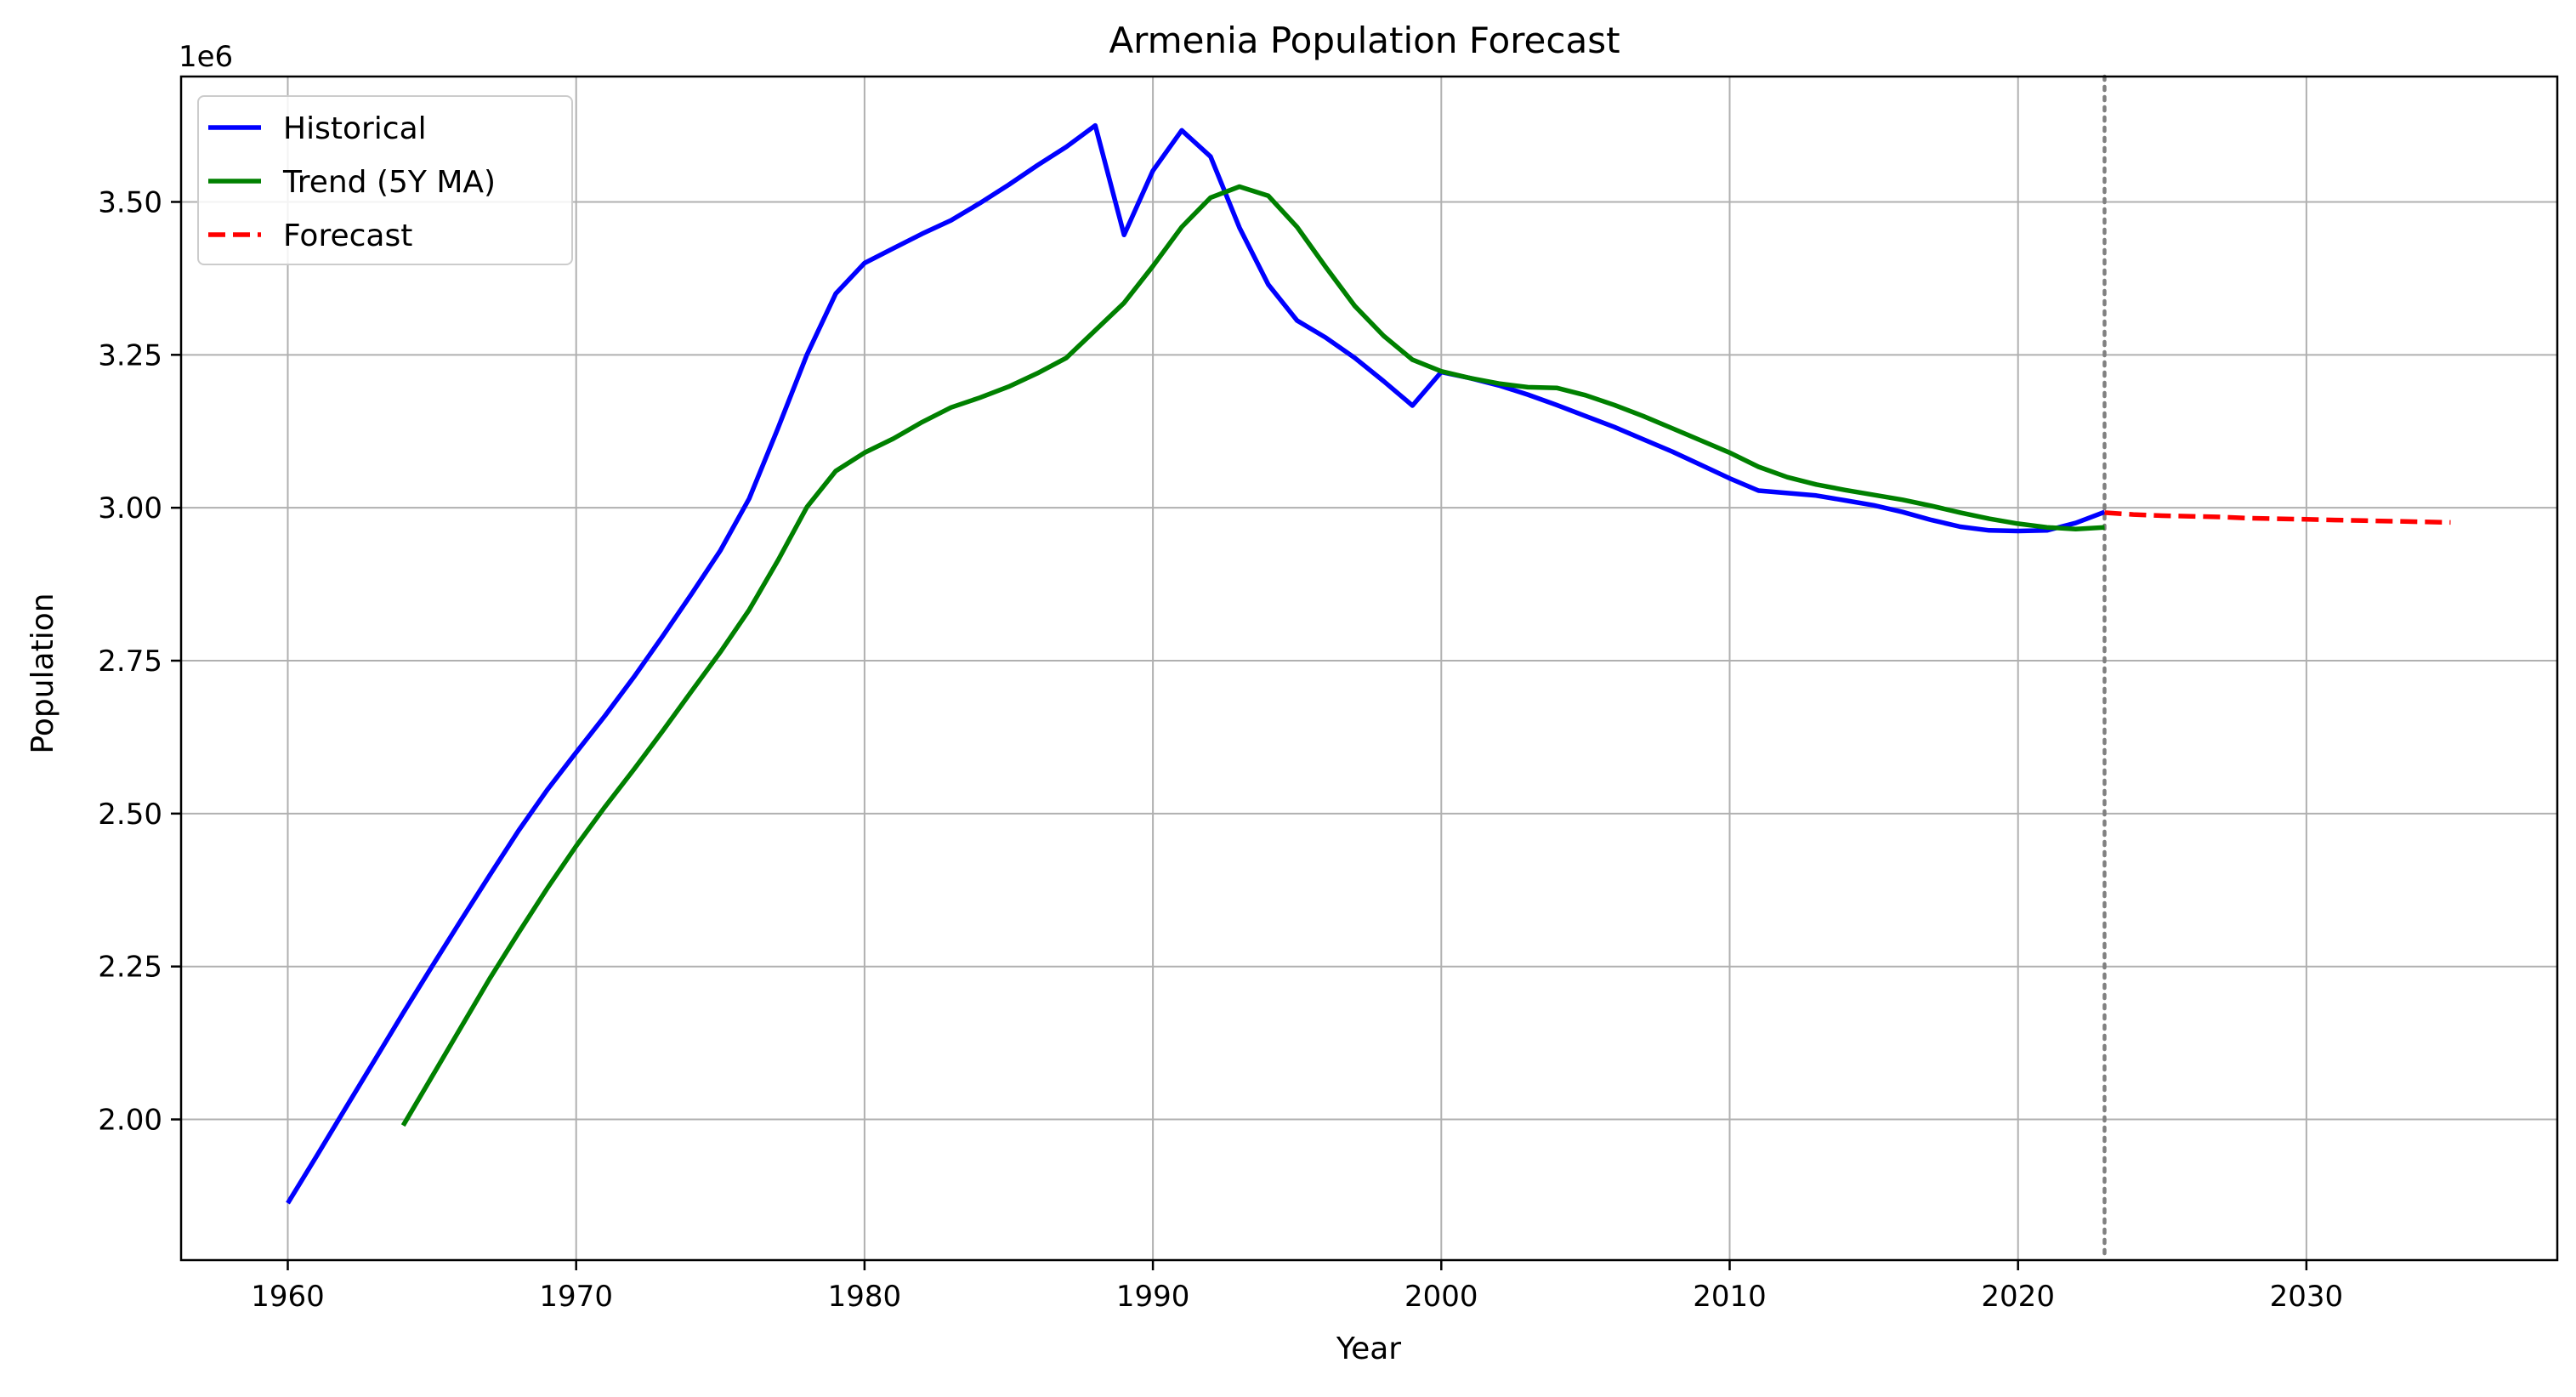 Image resolution: width=2576 pixels, height=1397 pixels. I want to click on legend-box, so click(385, 180).